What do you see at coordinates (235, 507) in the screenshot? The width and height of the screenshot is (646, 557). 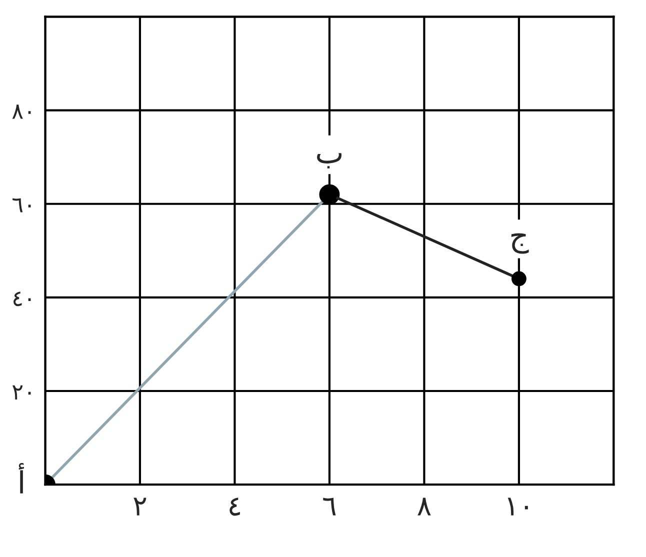 I see `x-tick-label: ٤` at bounding box center [235, 507].